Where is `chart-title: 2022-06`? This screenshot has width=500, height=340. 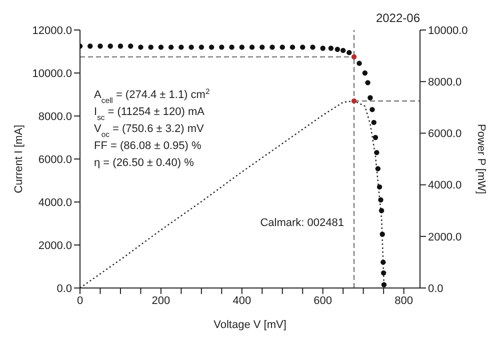 chart-title: 2022-06 is located at coordinates (398, 18).